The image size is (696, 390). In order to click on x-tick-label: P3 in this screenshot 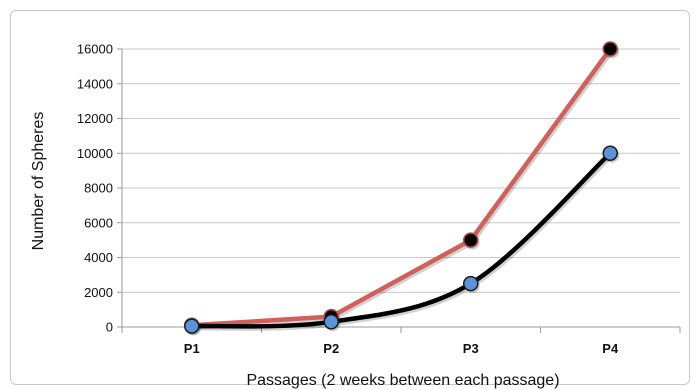, I will do `click(471, 348)`.